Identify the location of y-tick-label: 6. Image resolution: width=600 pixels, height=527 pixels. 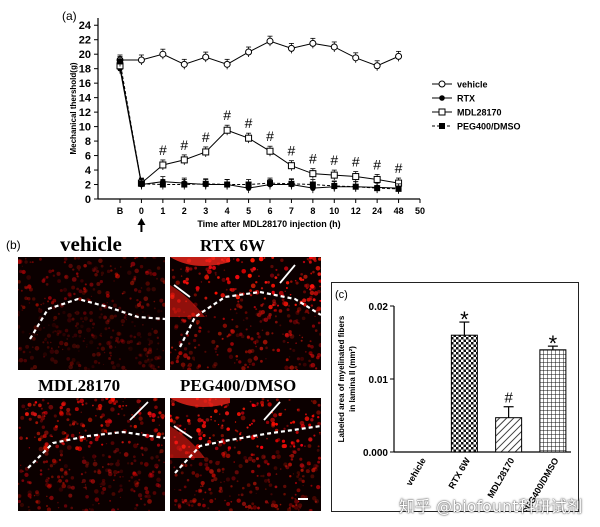
(88, 157).